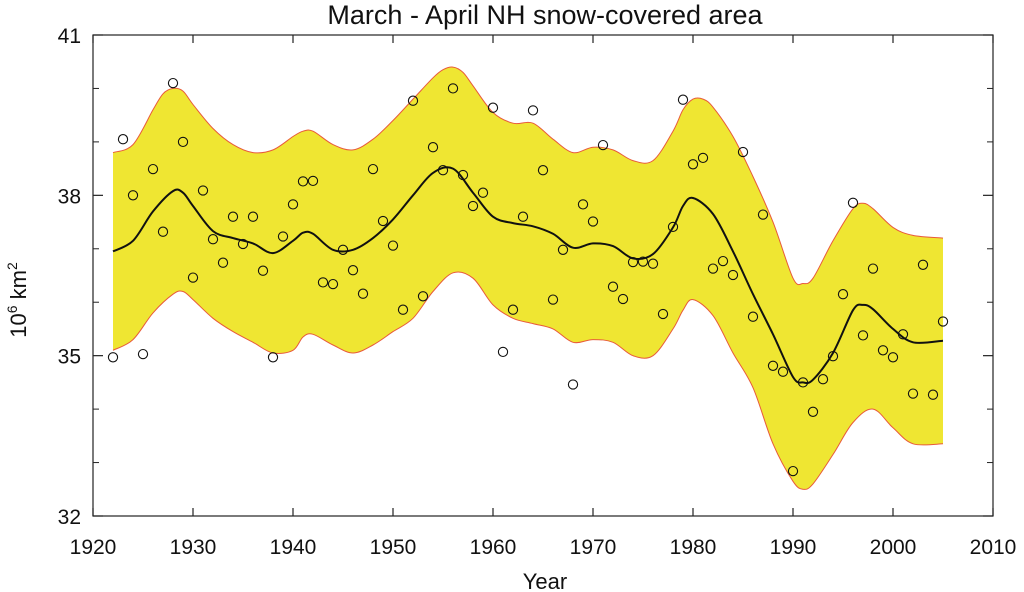 This screenshot has height=592, width=1024. Describe the element at coordinates (93, 547) in the screenshot. I see `x-tick-label: 1920` at that location.